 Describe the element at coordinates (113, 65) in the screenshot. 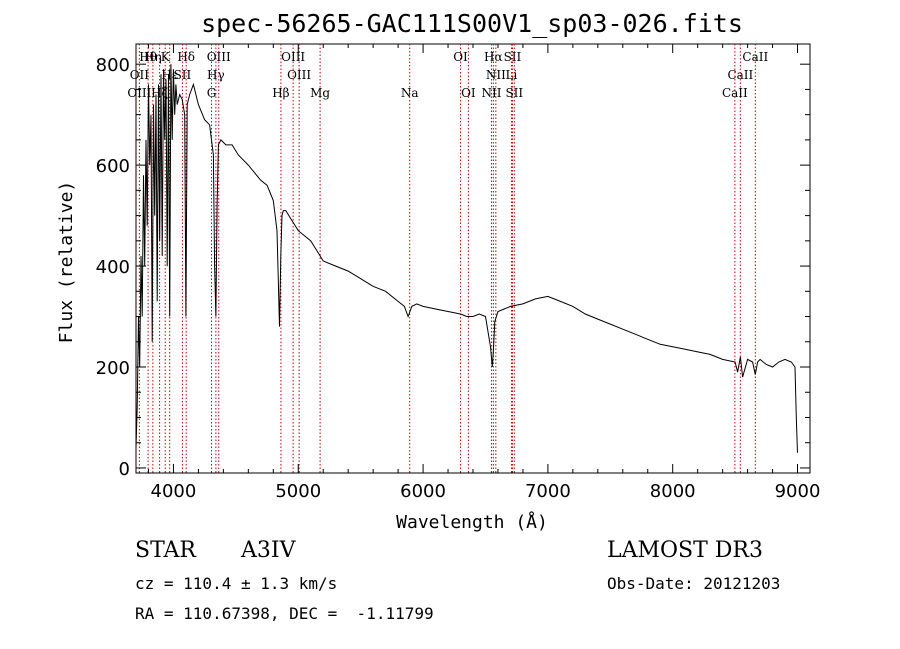

I see `y-tick-label: 800` at that location.